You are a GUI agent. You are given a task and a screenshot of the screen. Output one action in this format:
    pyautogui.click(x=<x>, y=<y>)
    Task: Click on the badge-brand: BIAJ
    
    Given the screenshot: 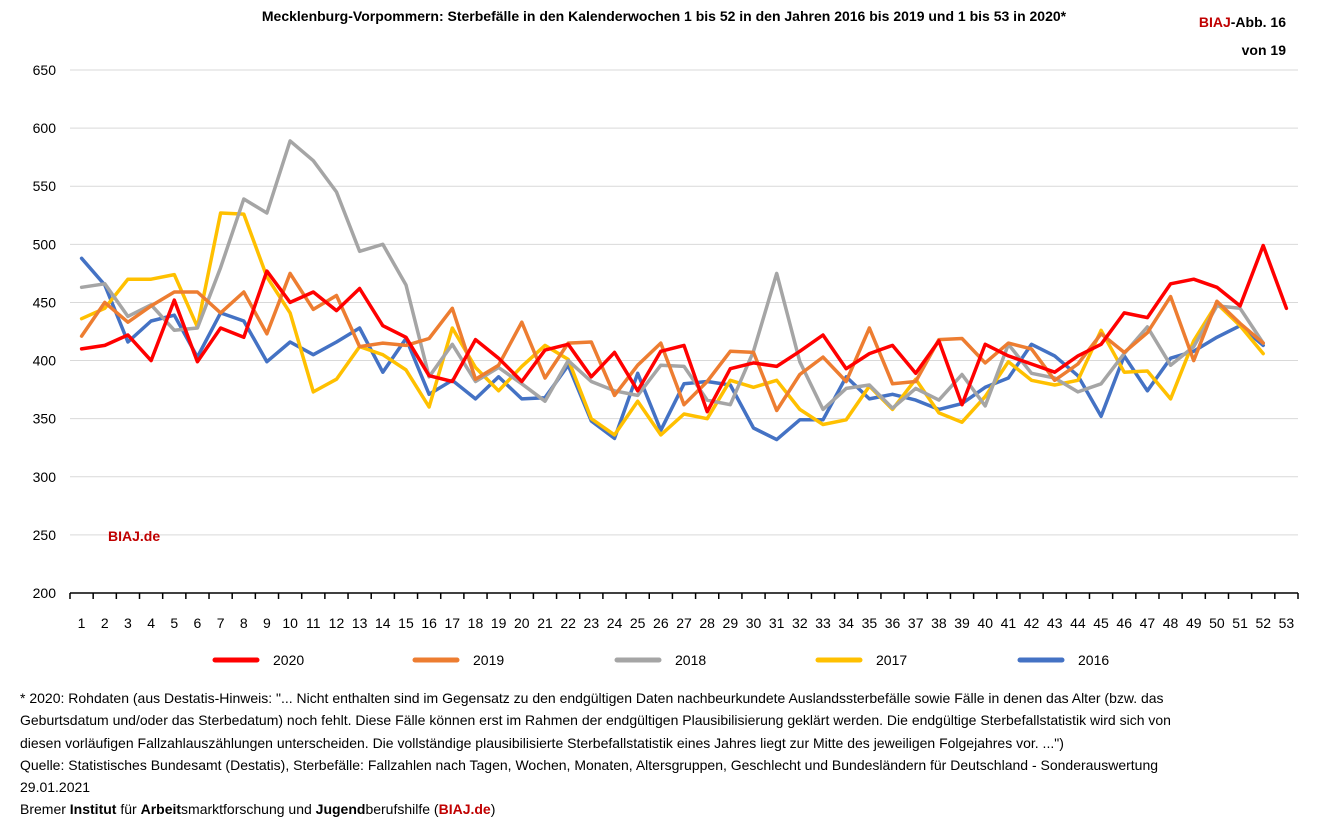 What is the action you would take?
    pyautogui.click(x=1214, y=22)
    